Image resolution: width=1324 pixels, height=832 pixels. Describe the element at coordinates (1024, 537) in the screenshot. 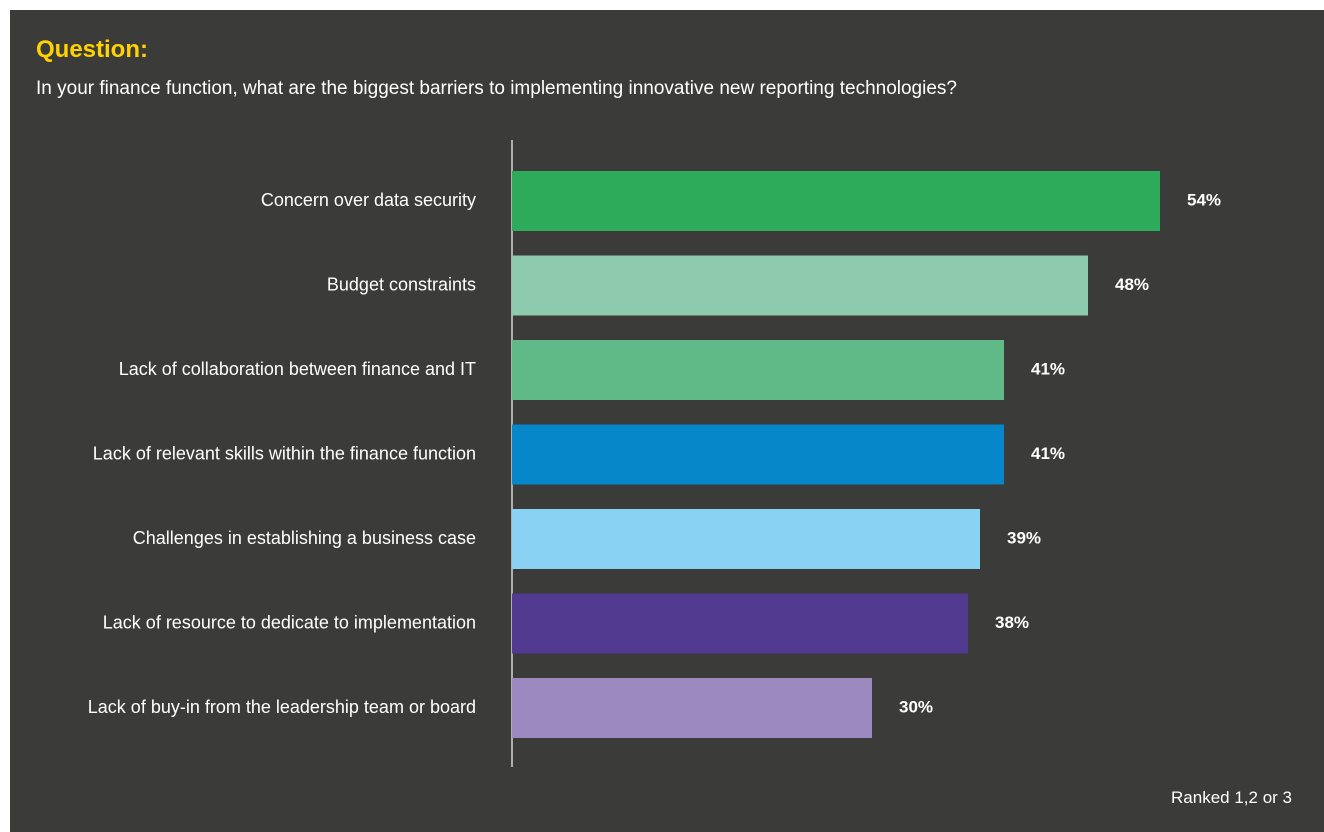

I see `value-label: 39%` at that location.